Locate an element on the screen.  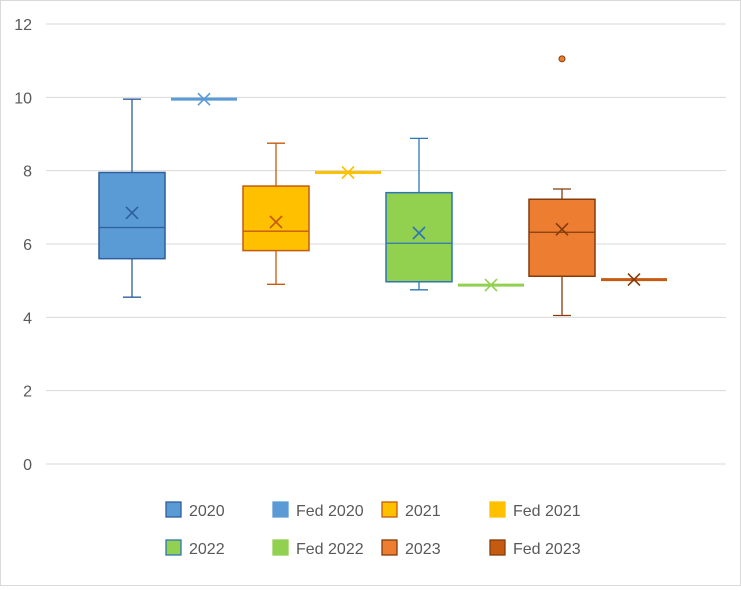
legend-label: Fed 2022 is located at coordinates (330, 549).